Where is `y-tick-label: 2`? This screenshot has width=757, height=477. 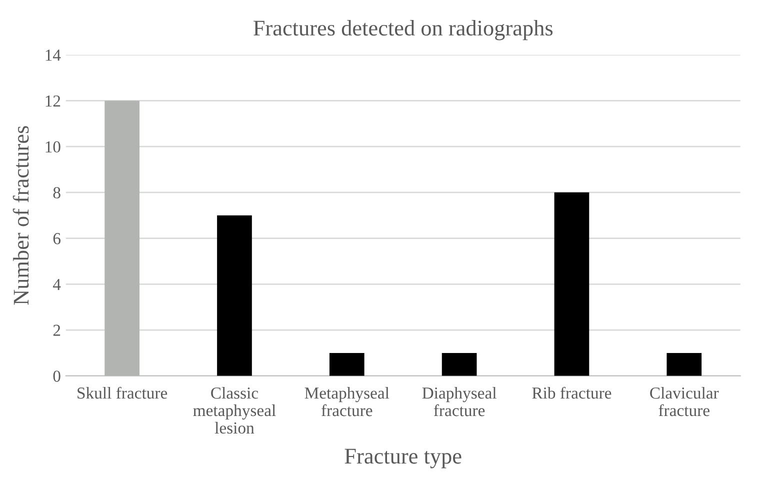 y-tick-label: 2 is located at coordinates (56, 330).